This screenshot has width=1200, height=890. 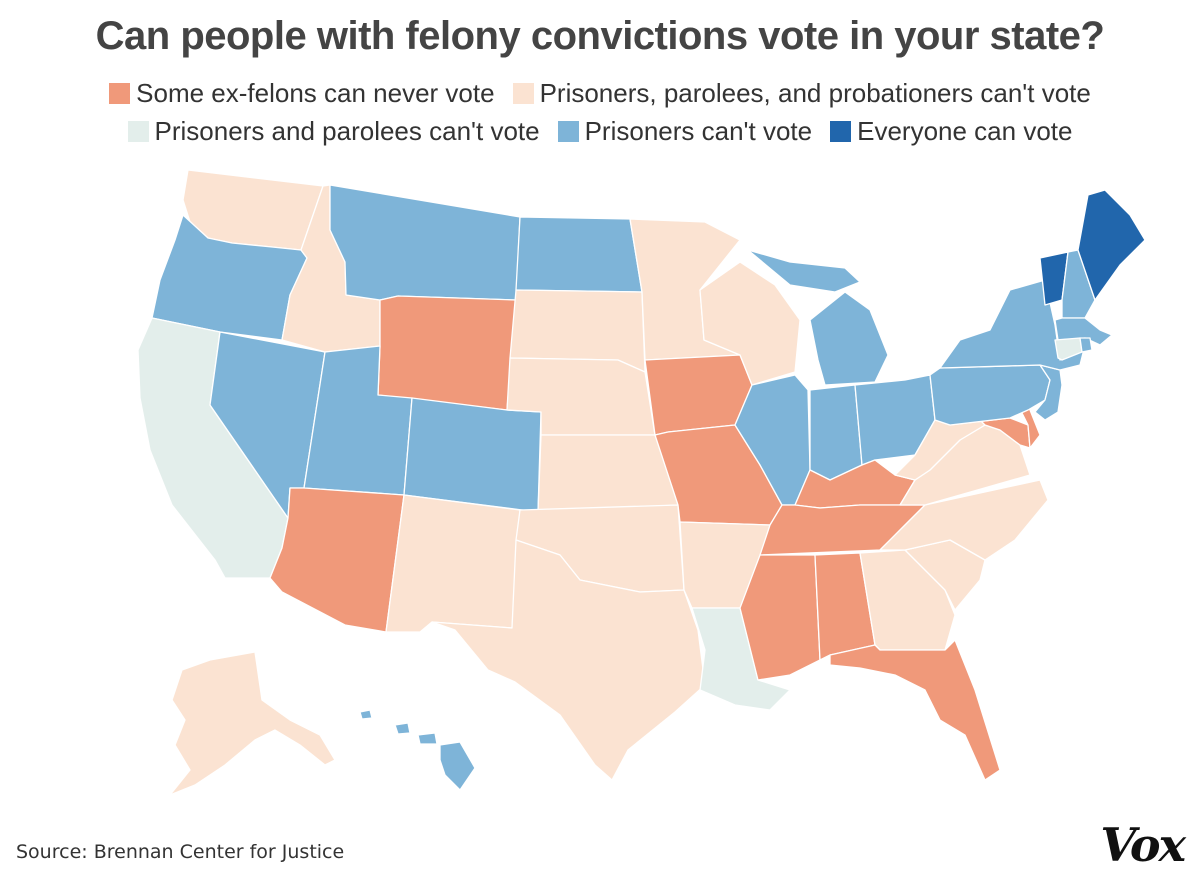 I want to click on state-CT, so click(x=1068, y=349).